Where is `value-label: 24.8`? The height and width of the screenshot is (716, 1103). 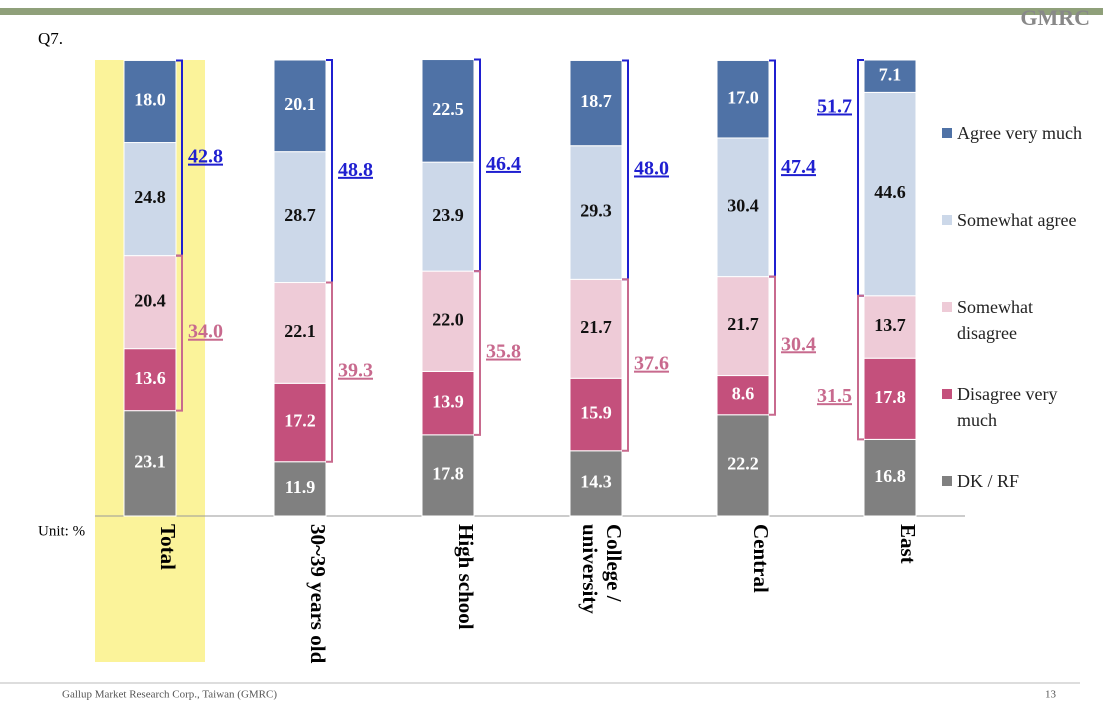
value-label: 24.8 is located at coordinates (150, 197).